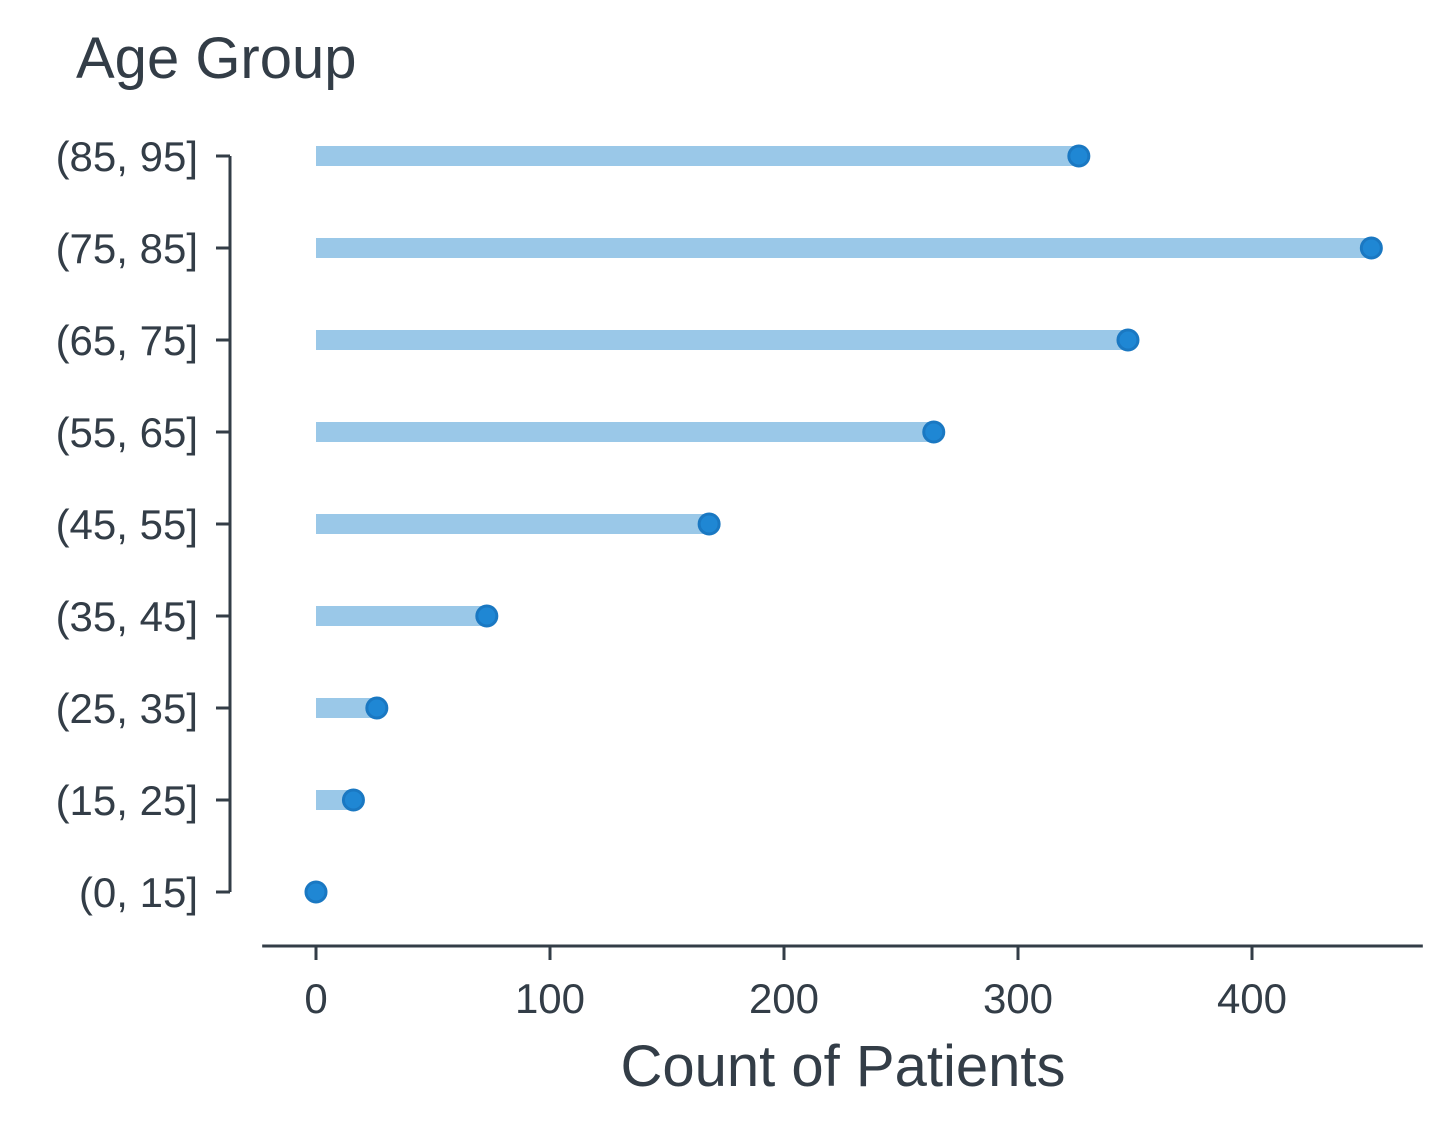  Describe the element at coordinates (315, 998) in the screenshot. I see `x-tick-label: 0` at that location.